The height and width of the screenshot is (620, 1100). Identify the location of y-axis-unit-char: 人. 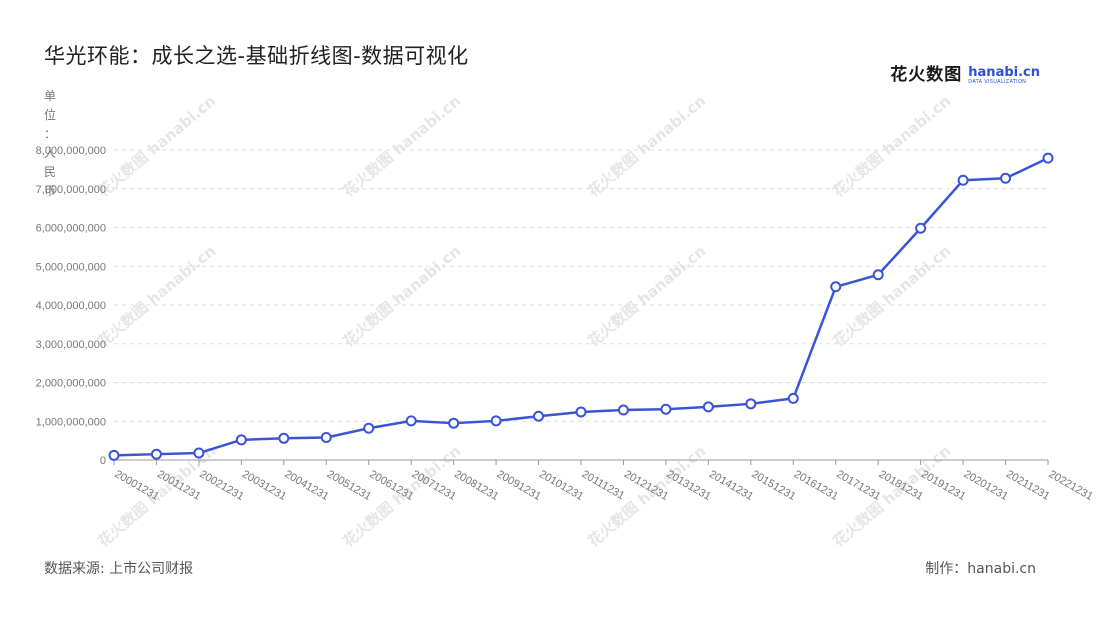
(50, 153).